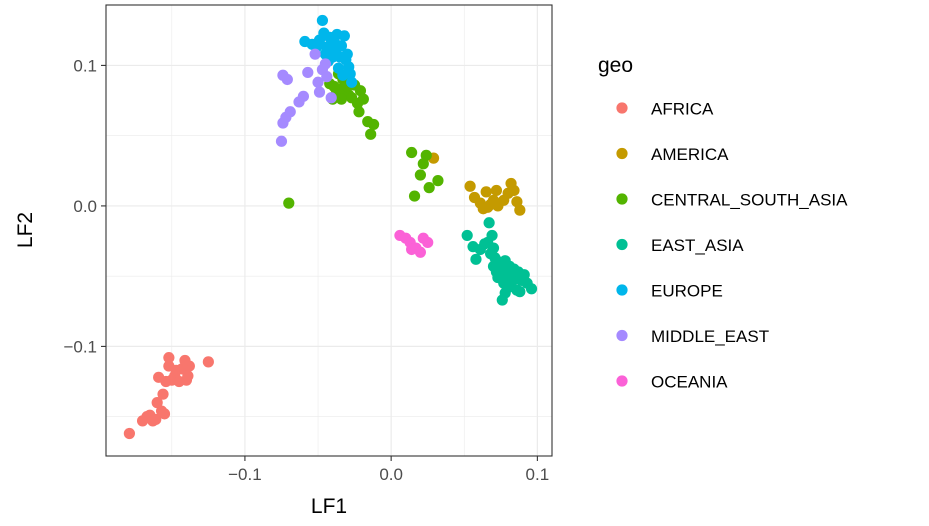 The height and width of the screenshot is (526, 929). I want to click on legend-label: EUROPE, so click(687, 291).